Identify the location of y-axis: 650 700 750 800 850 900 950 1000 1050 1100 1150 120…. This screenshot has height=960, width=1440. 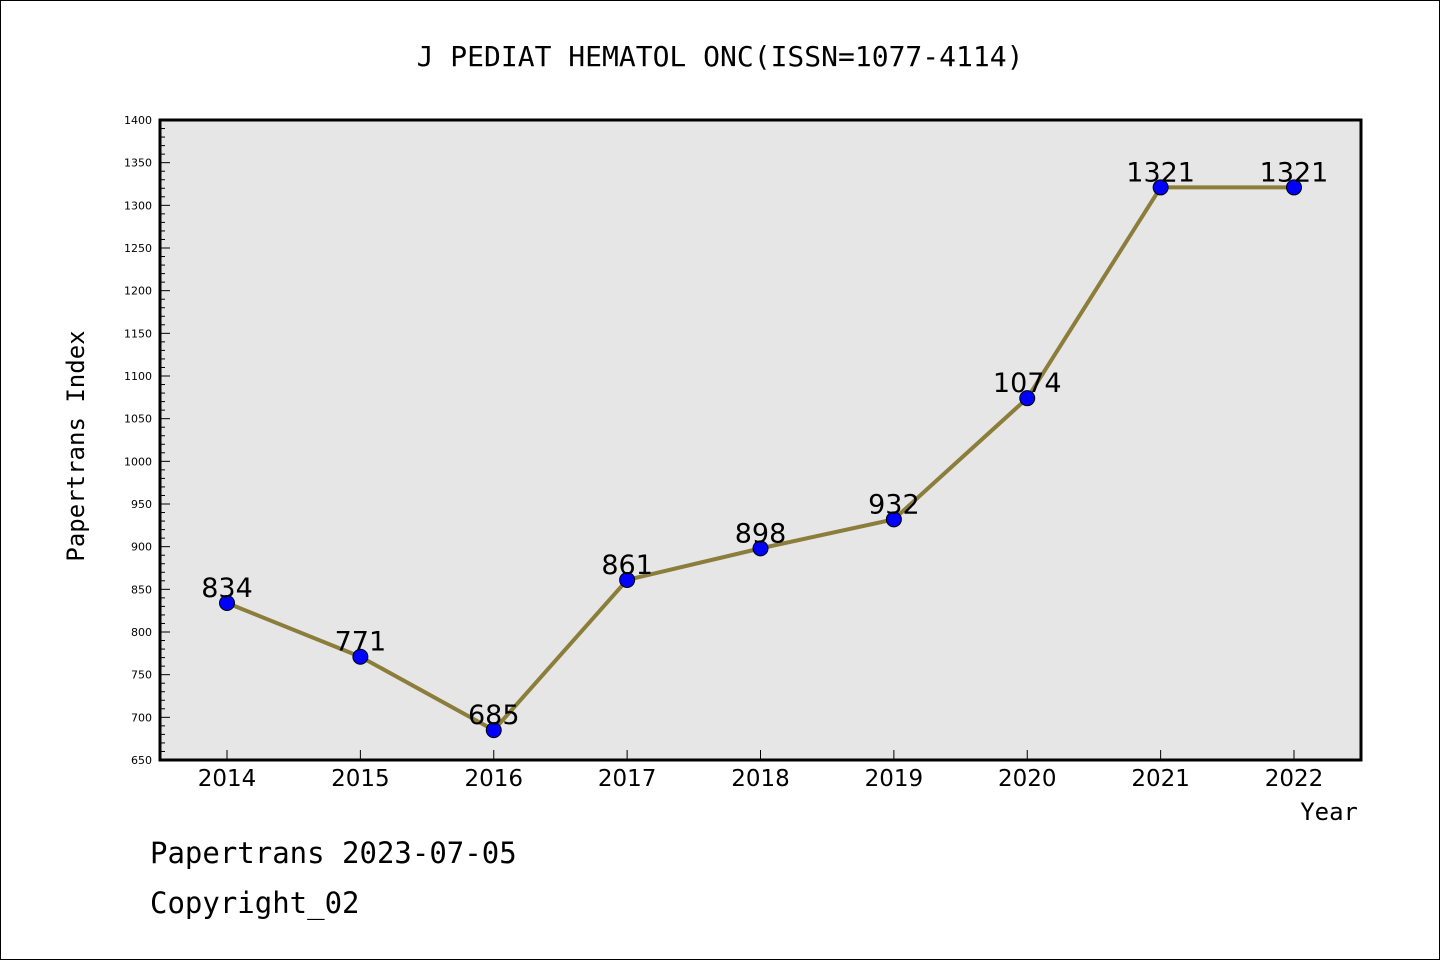
(147, 440).